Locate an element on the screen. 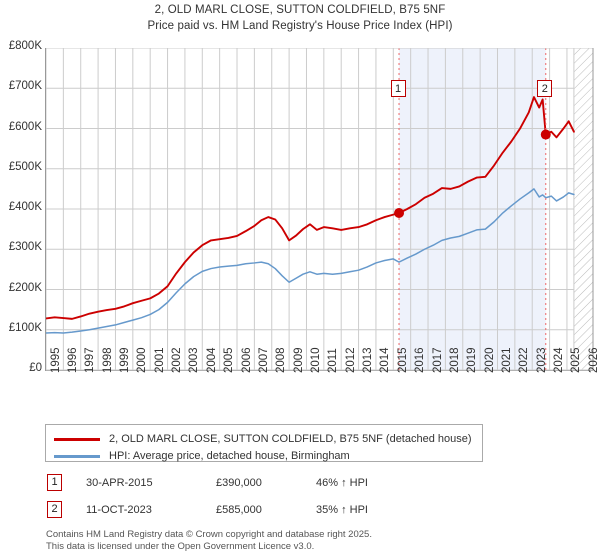 The width and height of the screenshot is (600, 560). x-axis-tick-label: 2002 is located at coordinates (177, 360).